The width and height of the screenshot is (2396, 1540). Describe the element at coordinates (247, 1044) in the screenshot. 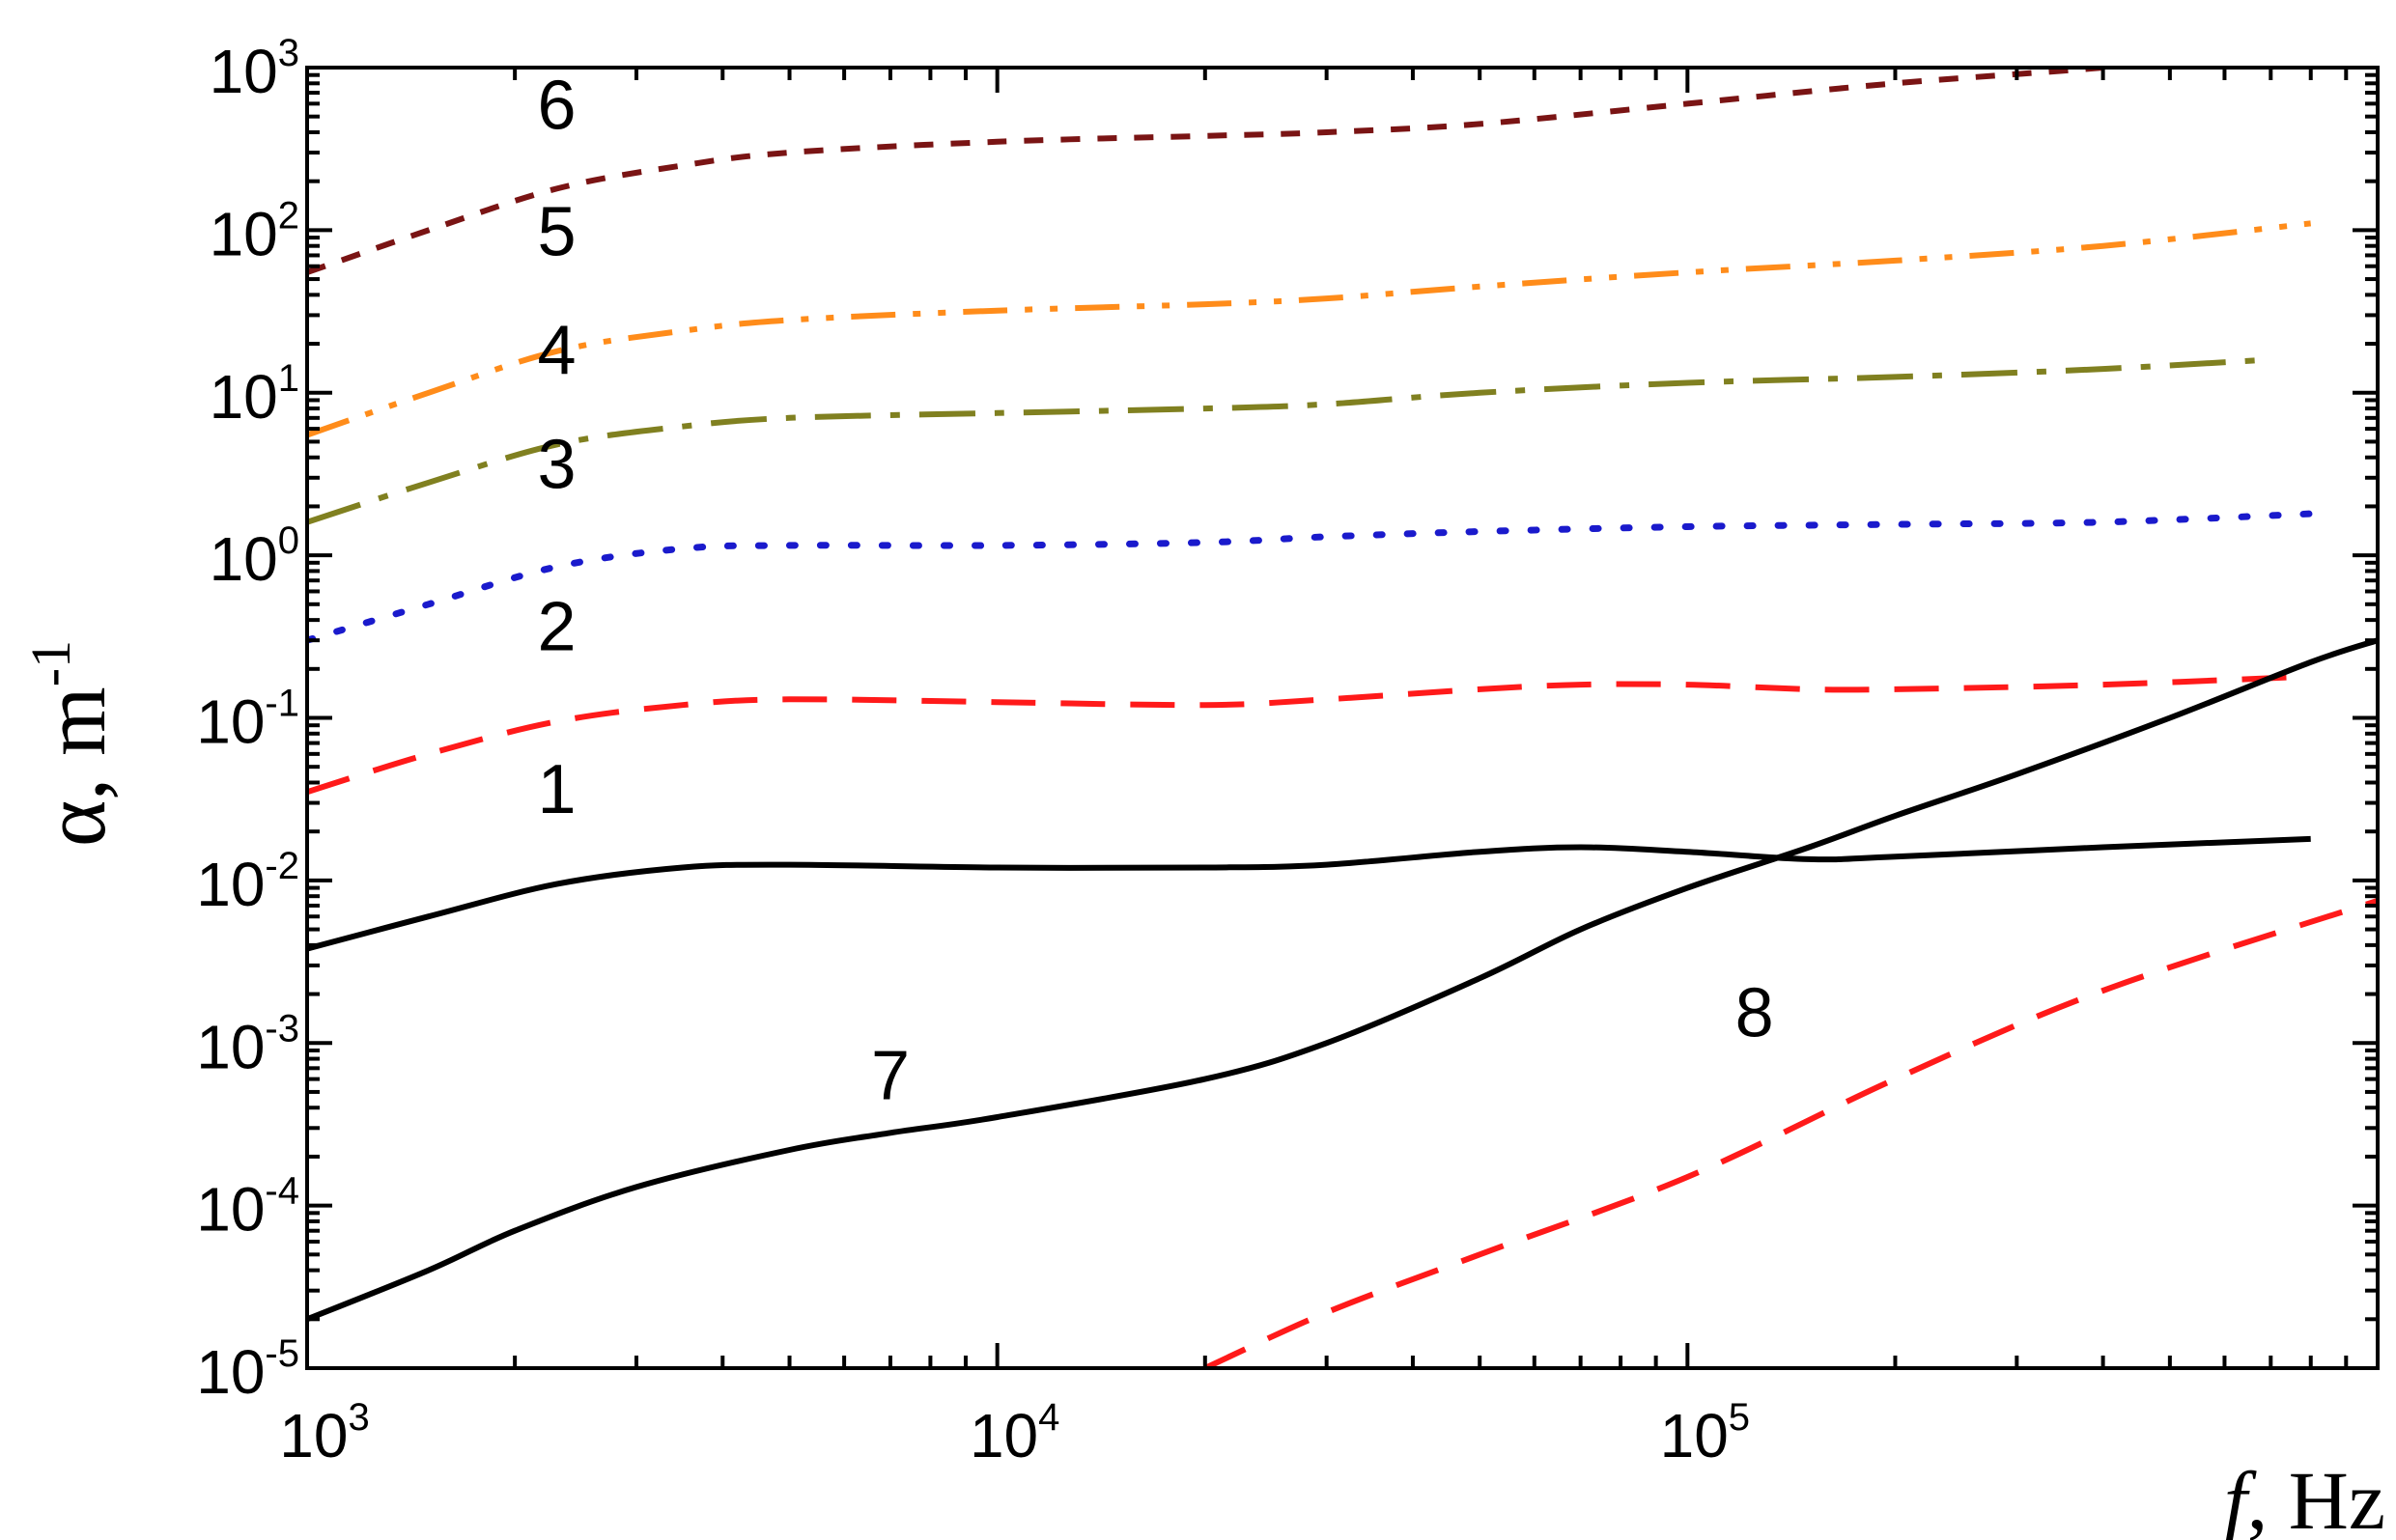

I see `y-tick-label: 10⁻³` at that location.